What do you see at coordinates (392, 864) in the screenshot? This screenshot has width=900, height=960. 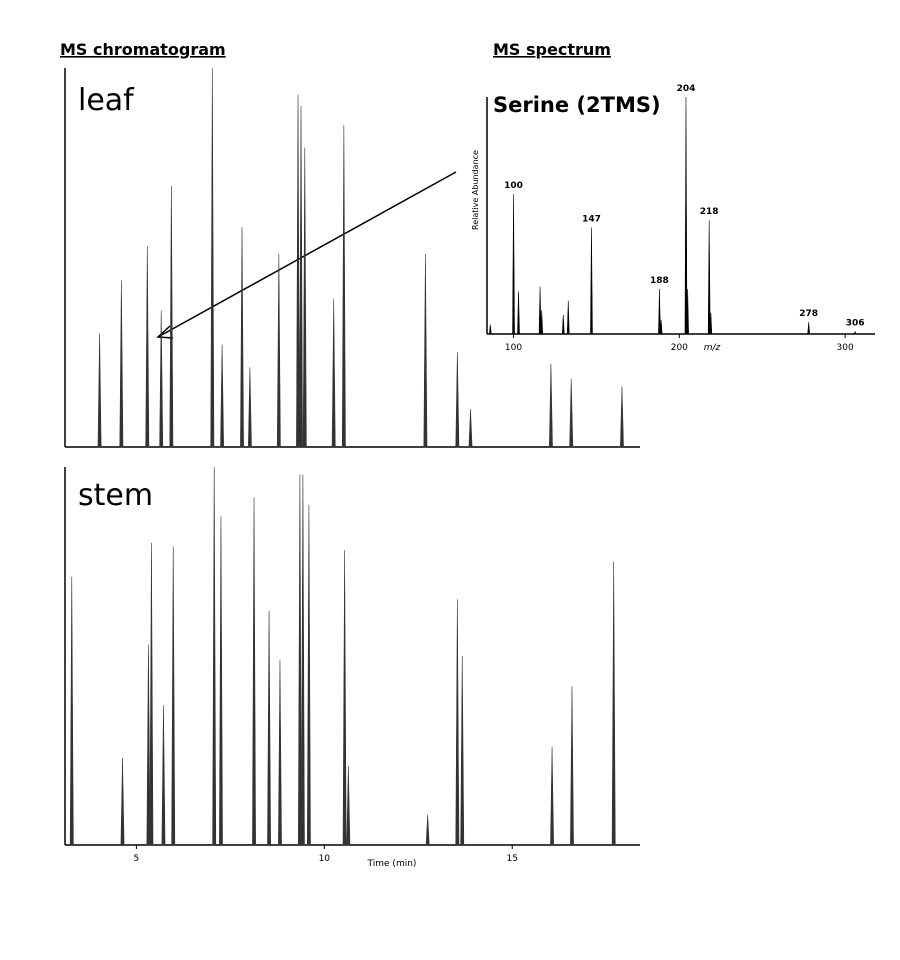 I see `x-axis-label: Time (min)` at bounding box center [392, 864].